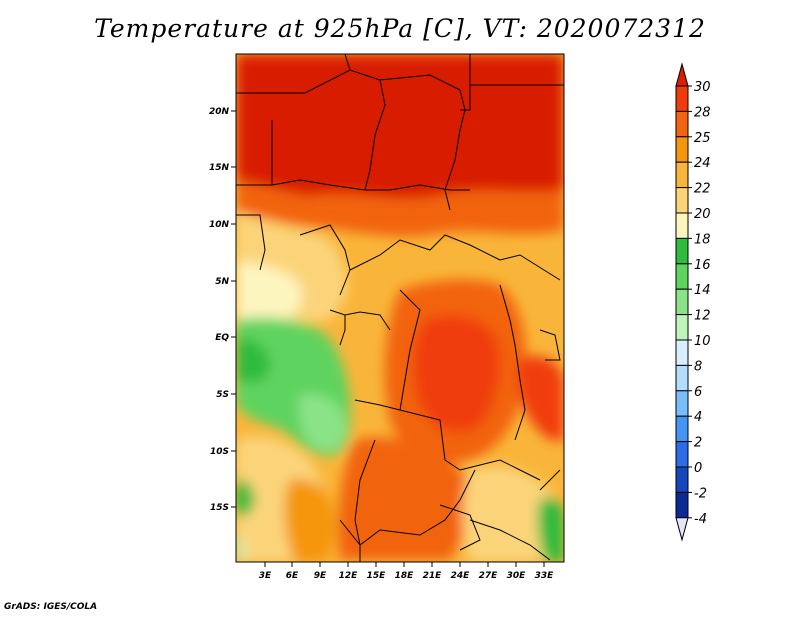 The height and width of the screenshot is (618, 800). I want to click on colorbar-label: 4, so click(698, 417).